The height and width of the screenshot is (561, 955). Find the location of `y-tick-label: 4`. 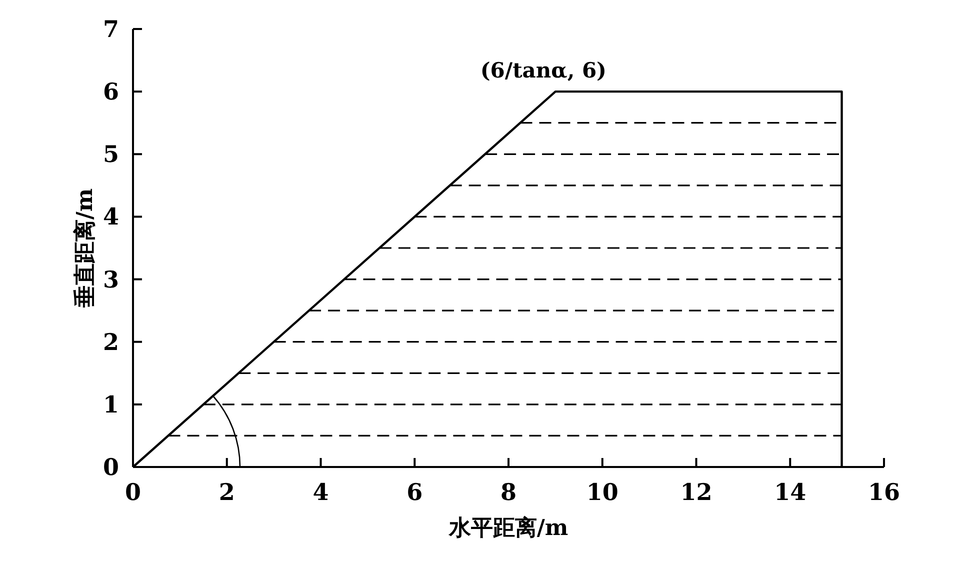

y-tick-label: 4 is located at coordinates (110, 217).